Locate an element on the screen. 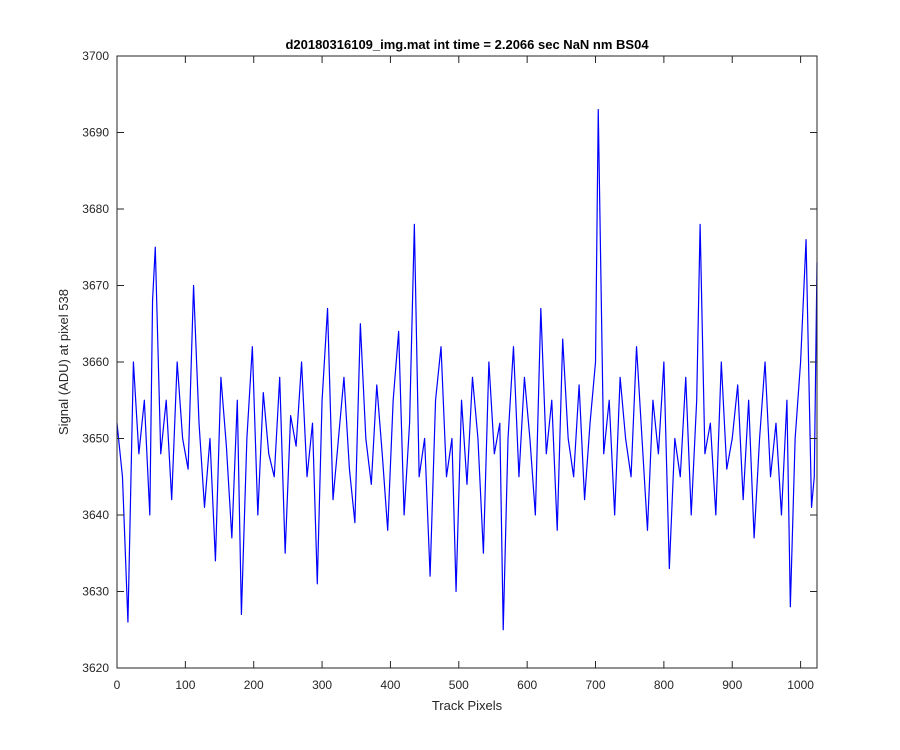  y-tick-label: 3700 is located at coordinates (95, 56).